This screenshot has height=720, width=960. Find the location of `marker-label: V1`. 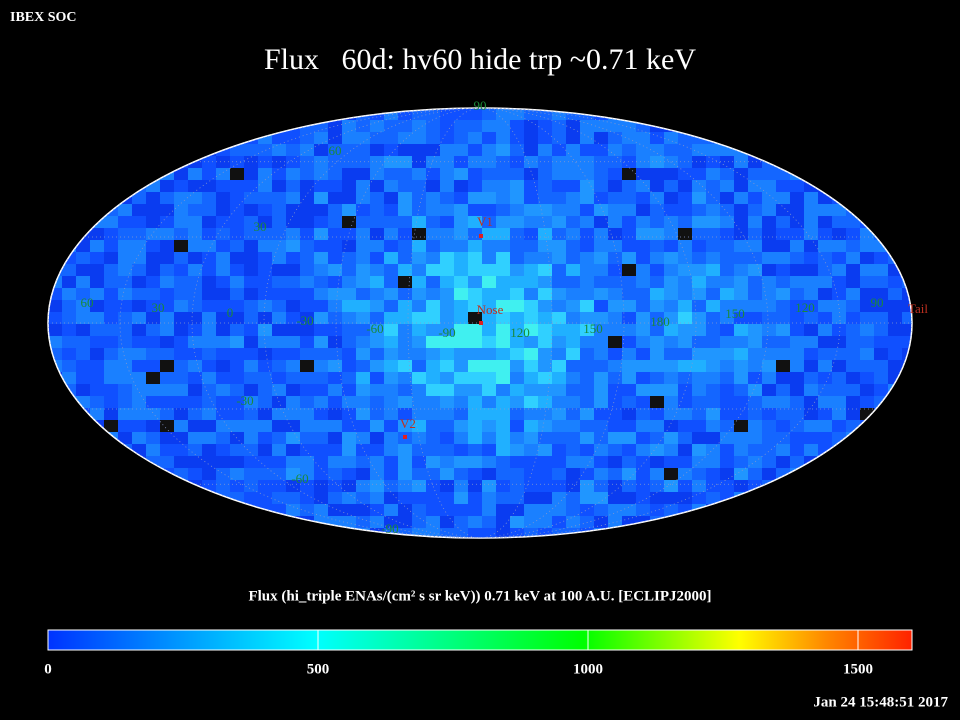

marker-label: V1 is located at coordinates (485, 221).